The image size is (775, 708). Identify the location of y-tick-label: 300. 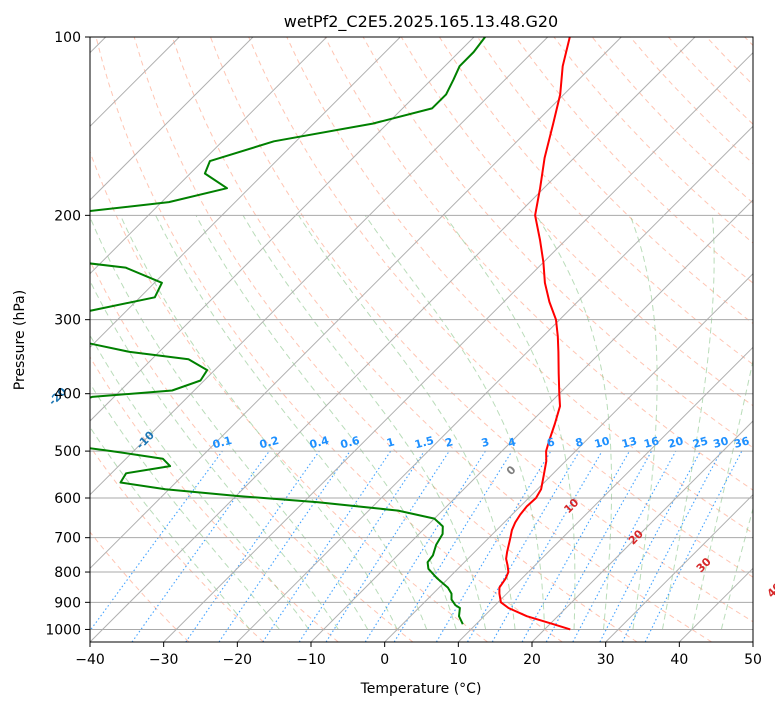
(67, 321).